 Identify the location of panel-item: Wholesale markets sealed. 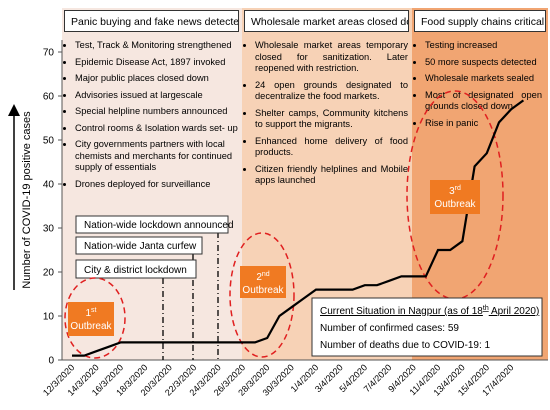
(483, 79).